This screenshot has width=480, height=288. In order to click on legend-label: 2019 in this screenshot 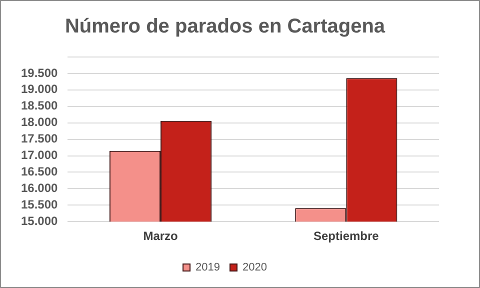, I will do `click(208, 268)`.